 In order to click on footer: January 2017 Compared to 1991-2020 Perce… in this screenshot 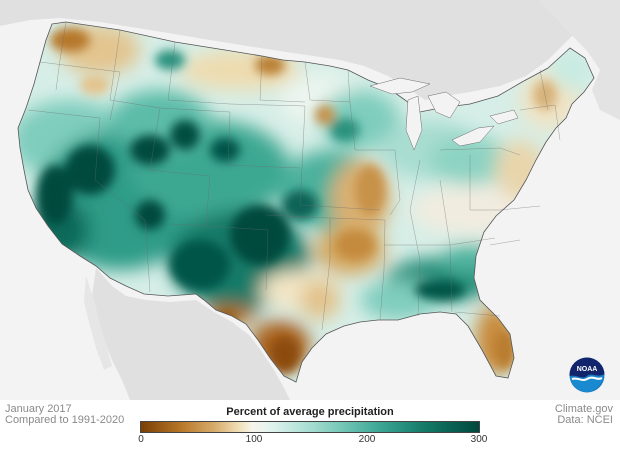, I will do `click(310, 425)`.